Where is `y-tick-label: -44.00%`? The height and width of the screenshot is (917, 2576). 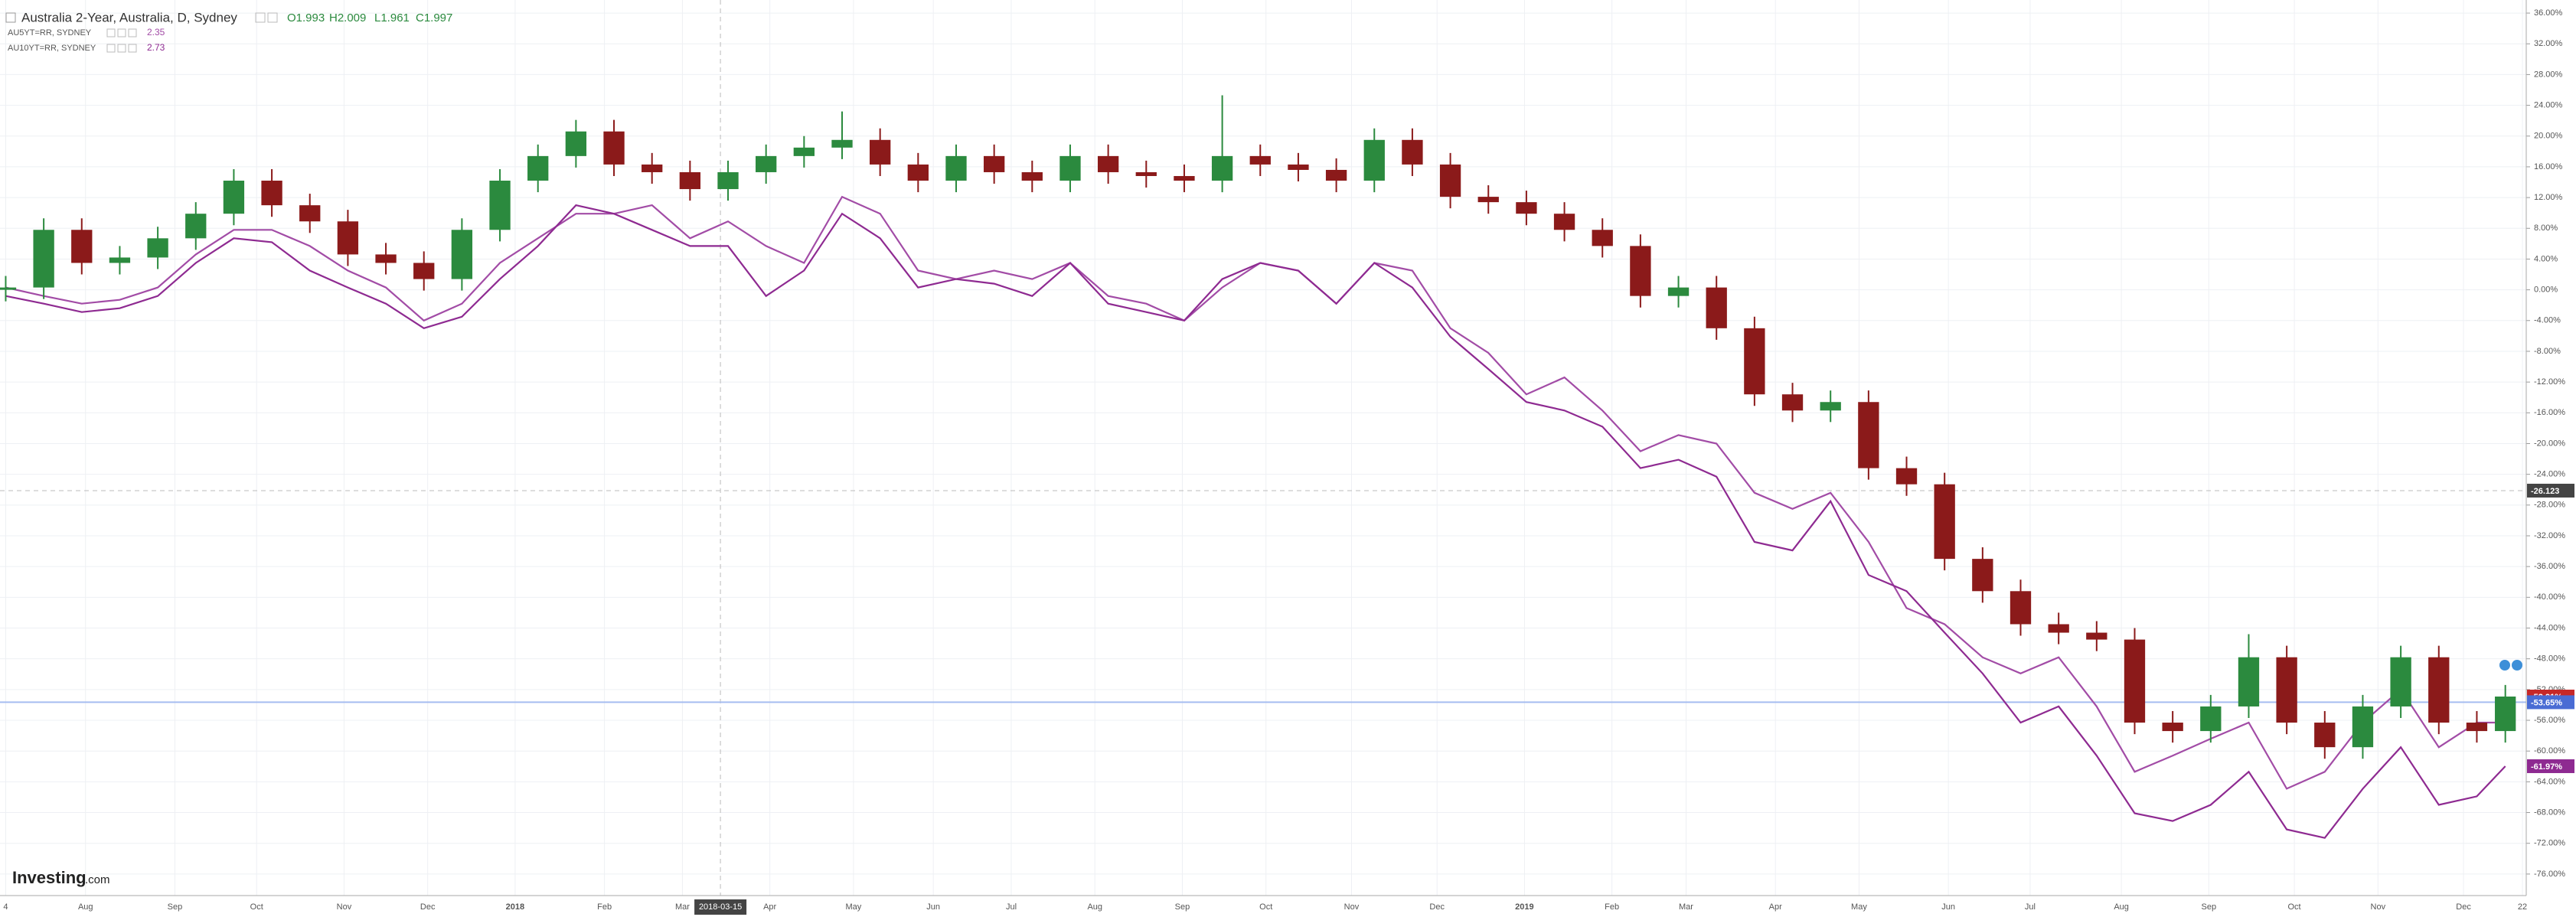 y-tick-label: -44.00% is located at coordinates (2549, 627).